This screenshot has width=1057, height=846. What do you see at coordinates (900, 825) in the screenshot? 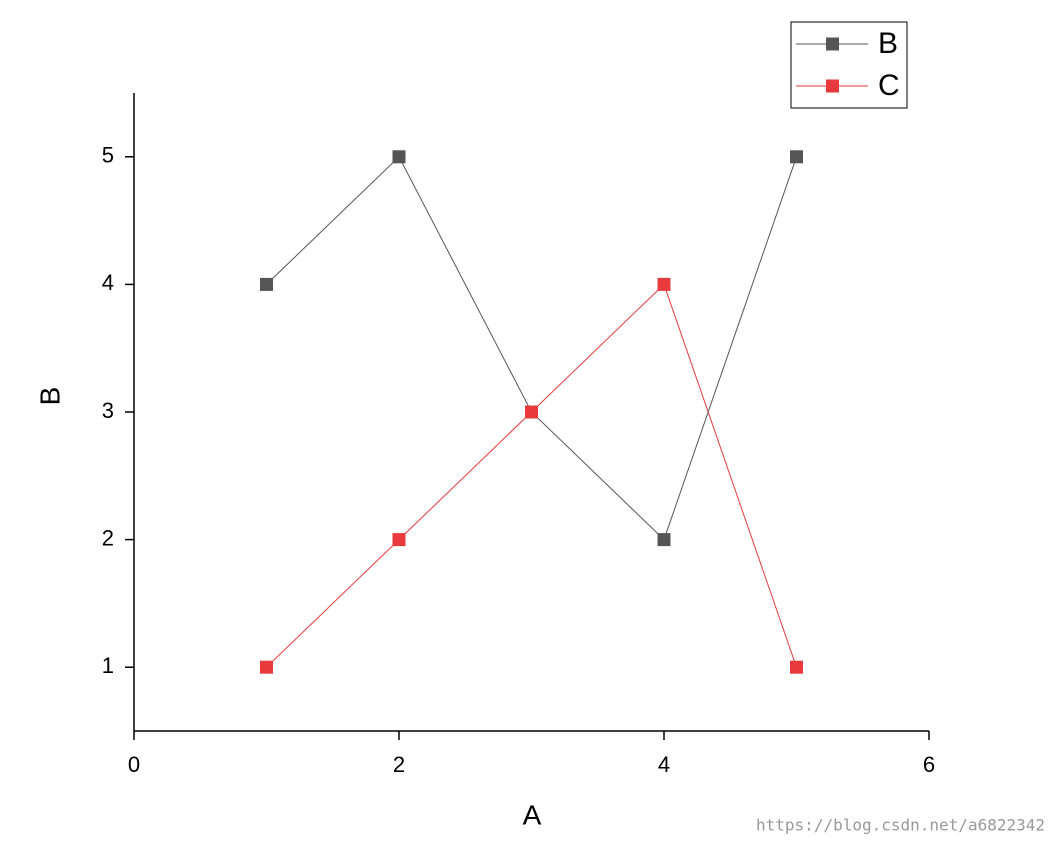
I see `watermark: https://blog.csdn.net/a6822342` at bounding box center [900, 825].